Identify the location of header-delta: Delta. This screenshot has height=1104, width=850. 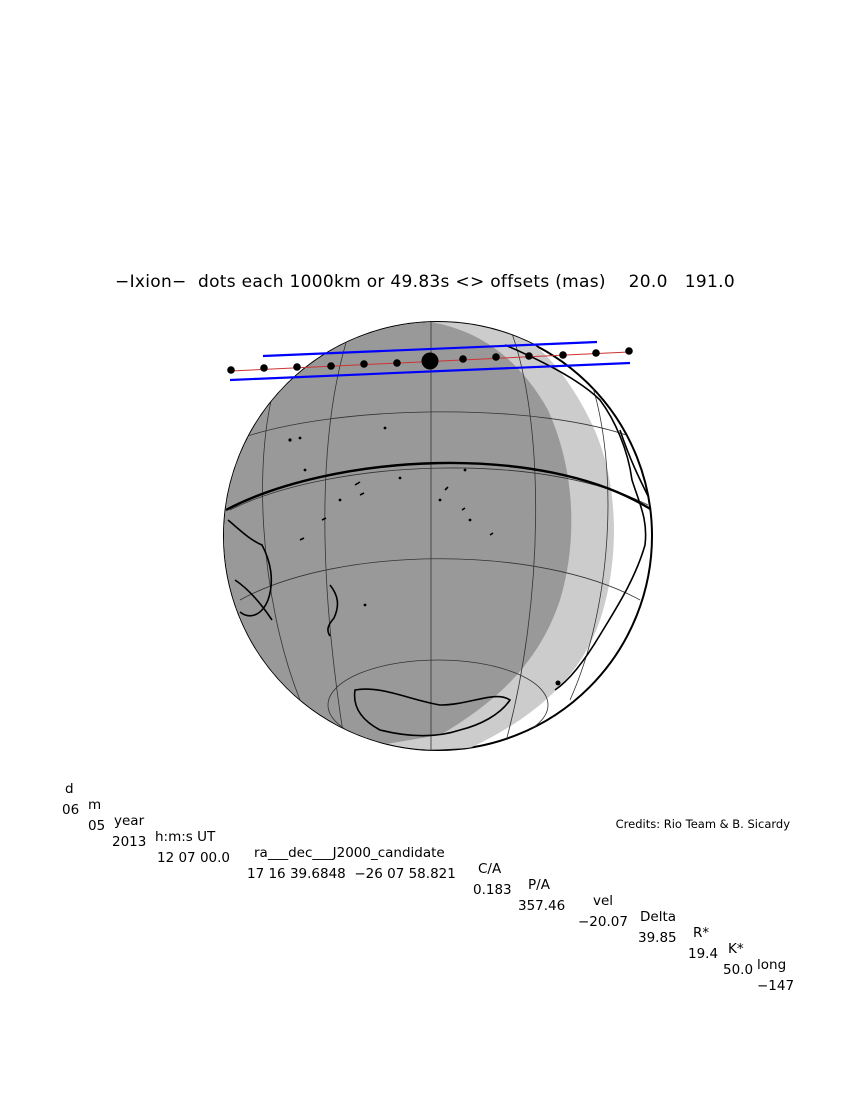
(658, 917).